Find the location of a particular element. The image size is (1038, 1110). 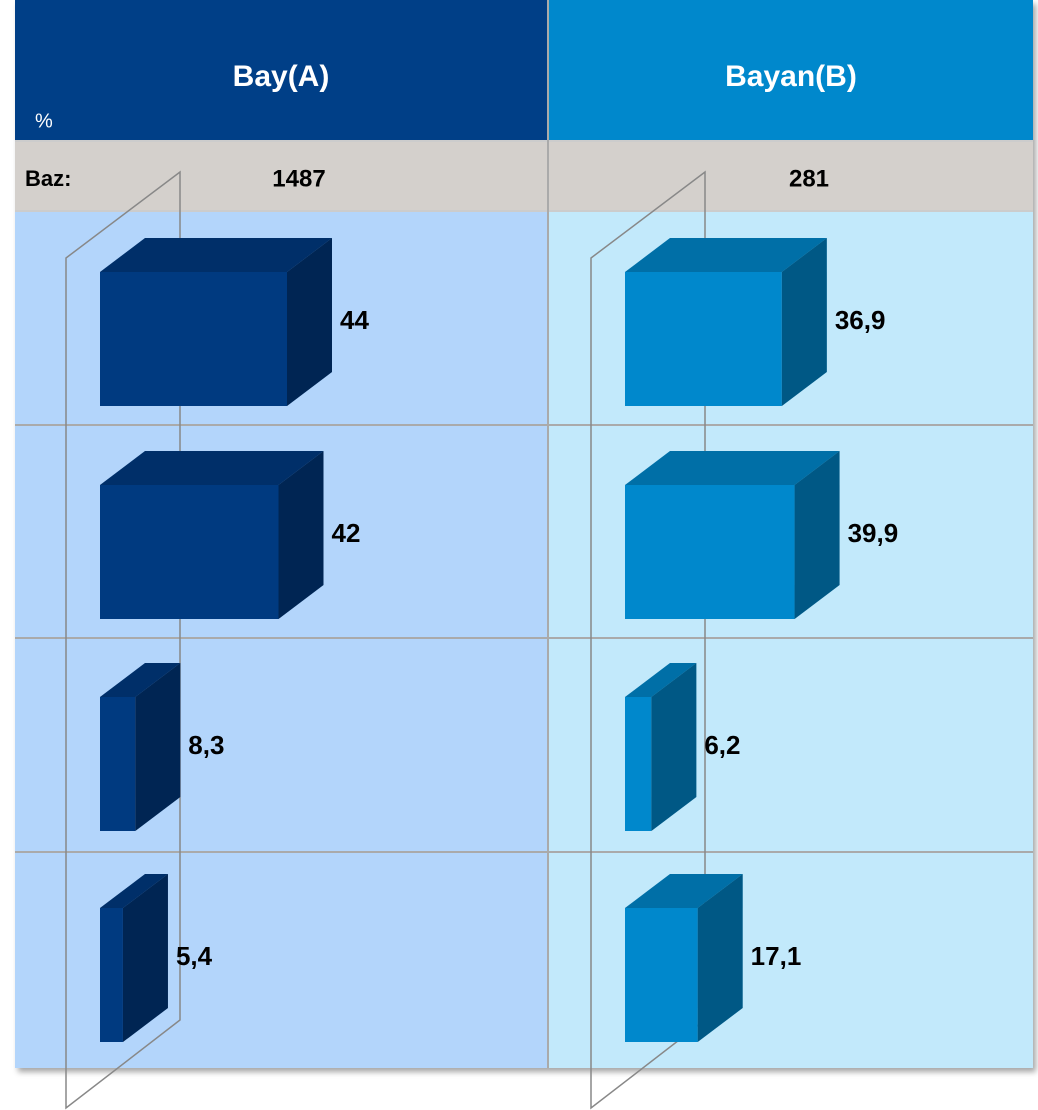

value-label: 42 is located at coordinates (346, 533).